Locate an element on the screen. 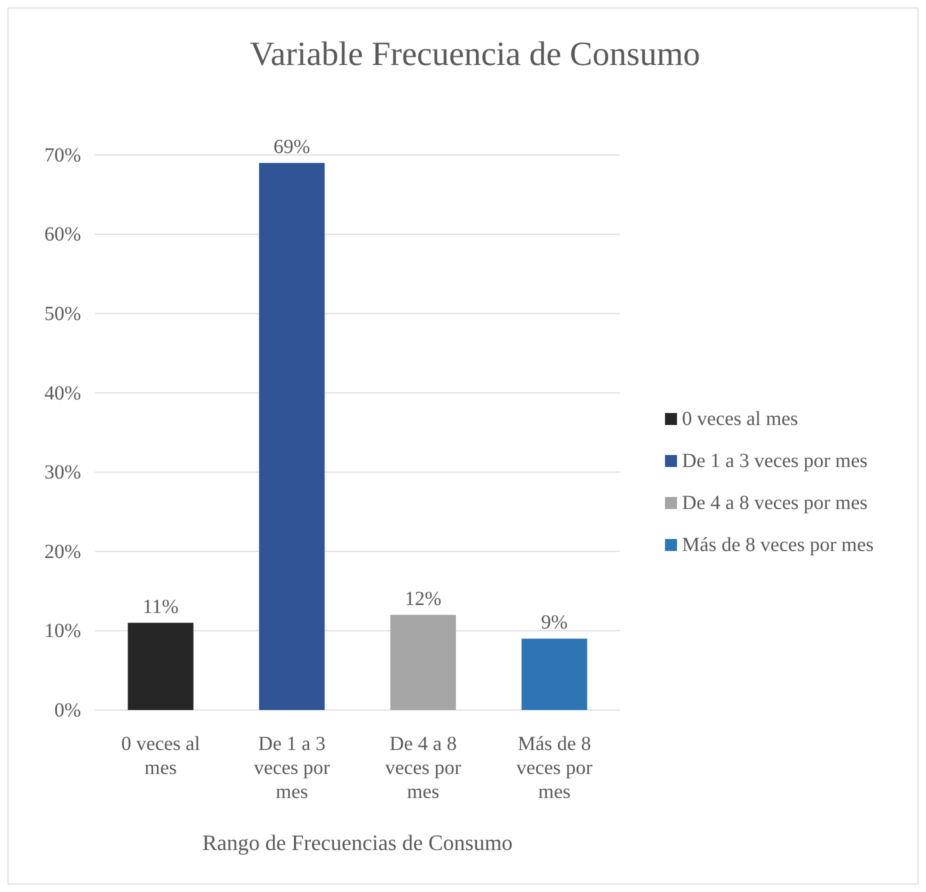 The width and height of the screenshot is (926, 892). x-tick-label: De 4 a 8 veces por mes is located at coordinates (423, 768).